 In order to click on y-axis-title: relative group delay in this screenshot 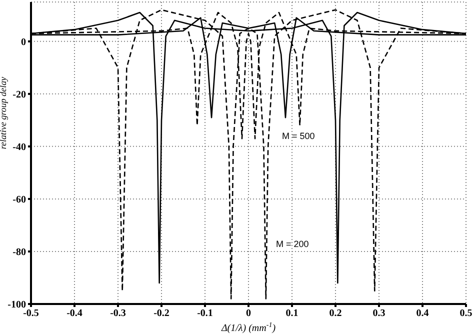, I will do `click(4, 113)`.